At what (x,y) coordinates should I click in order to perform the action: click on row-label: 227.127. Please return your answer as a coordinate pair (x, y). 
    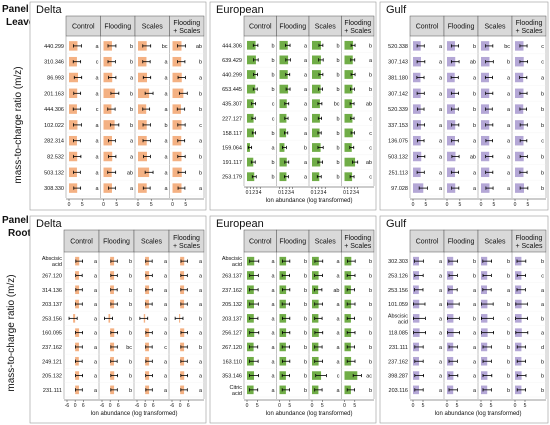
    Looking at the image, I should click on (232, 119).